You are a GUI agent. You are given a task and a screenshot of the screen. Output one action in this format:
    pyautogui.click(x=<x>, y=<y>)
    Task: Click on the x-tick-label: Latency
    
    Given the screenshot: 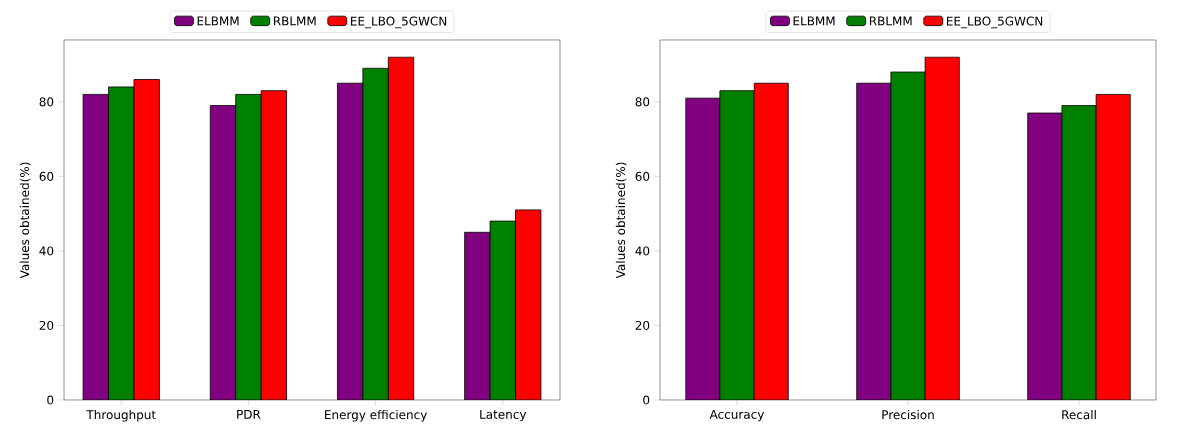 What is the action you would take?
    pyautogui.click(x=503, y=415)
    